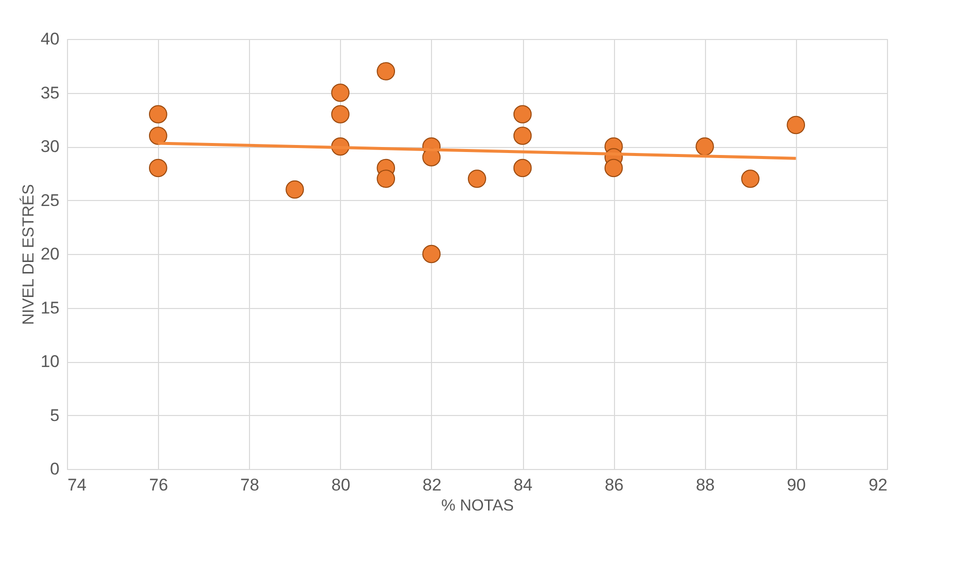  What do you see at coordinates (50, 200) in the screenshot?
I see `y-tick-label: 25` at bounding box center [50, 200].